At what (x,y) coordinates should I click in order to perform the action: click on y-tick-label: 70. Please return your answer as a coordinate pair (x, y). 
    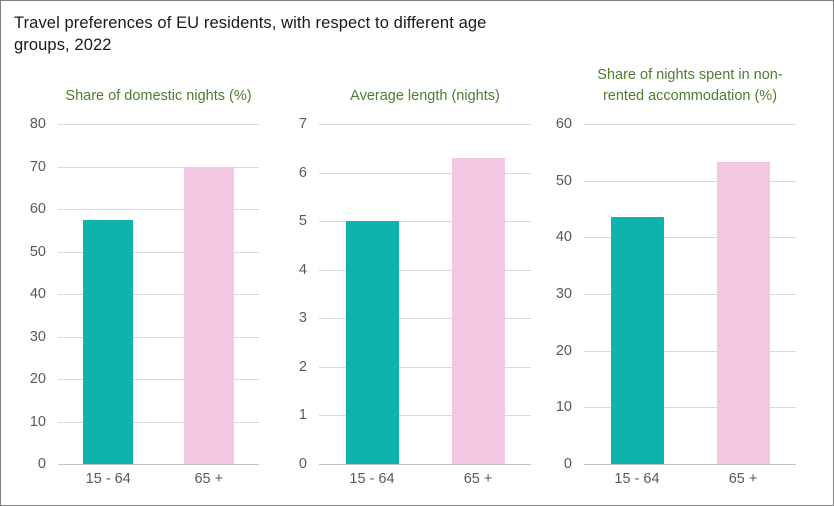
    Looking at the image, I should click on (37, 166).